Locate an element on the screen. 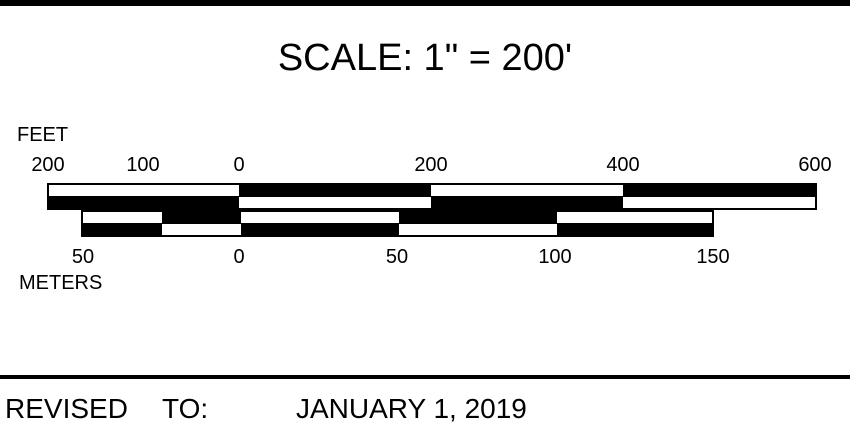 This screenshot has width=850, height=447. meters-tick-label: 150 is located at coordinates (713, 257).